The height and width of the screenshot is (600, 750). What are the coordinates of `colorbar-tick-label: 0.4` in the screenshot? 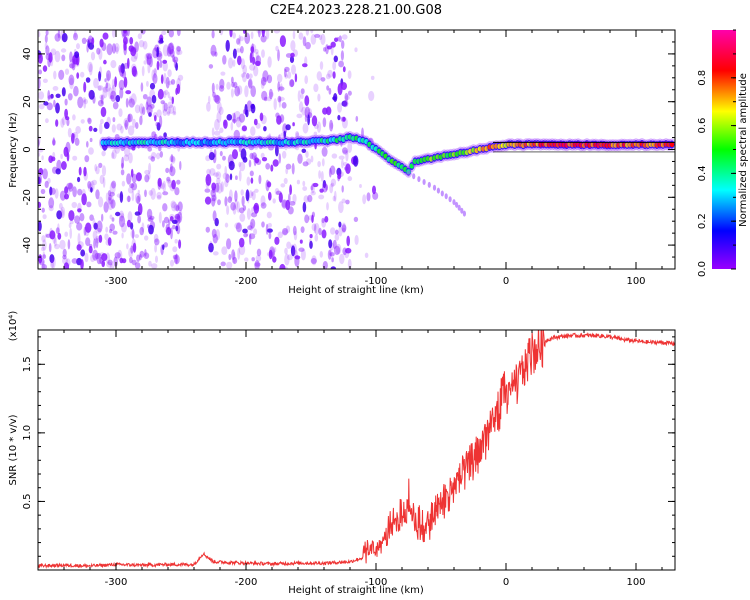 It's located at (702, 173).